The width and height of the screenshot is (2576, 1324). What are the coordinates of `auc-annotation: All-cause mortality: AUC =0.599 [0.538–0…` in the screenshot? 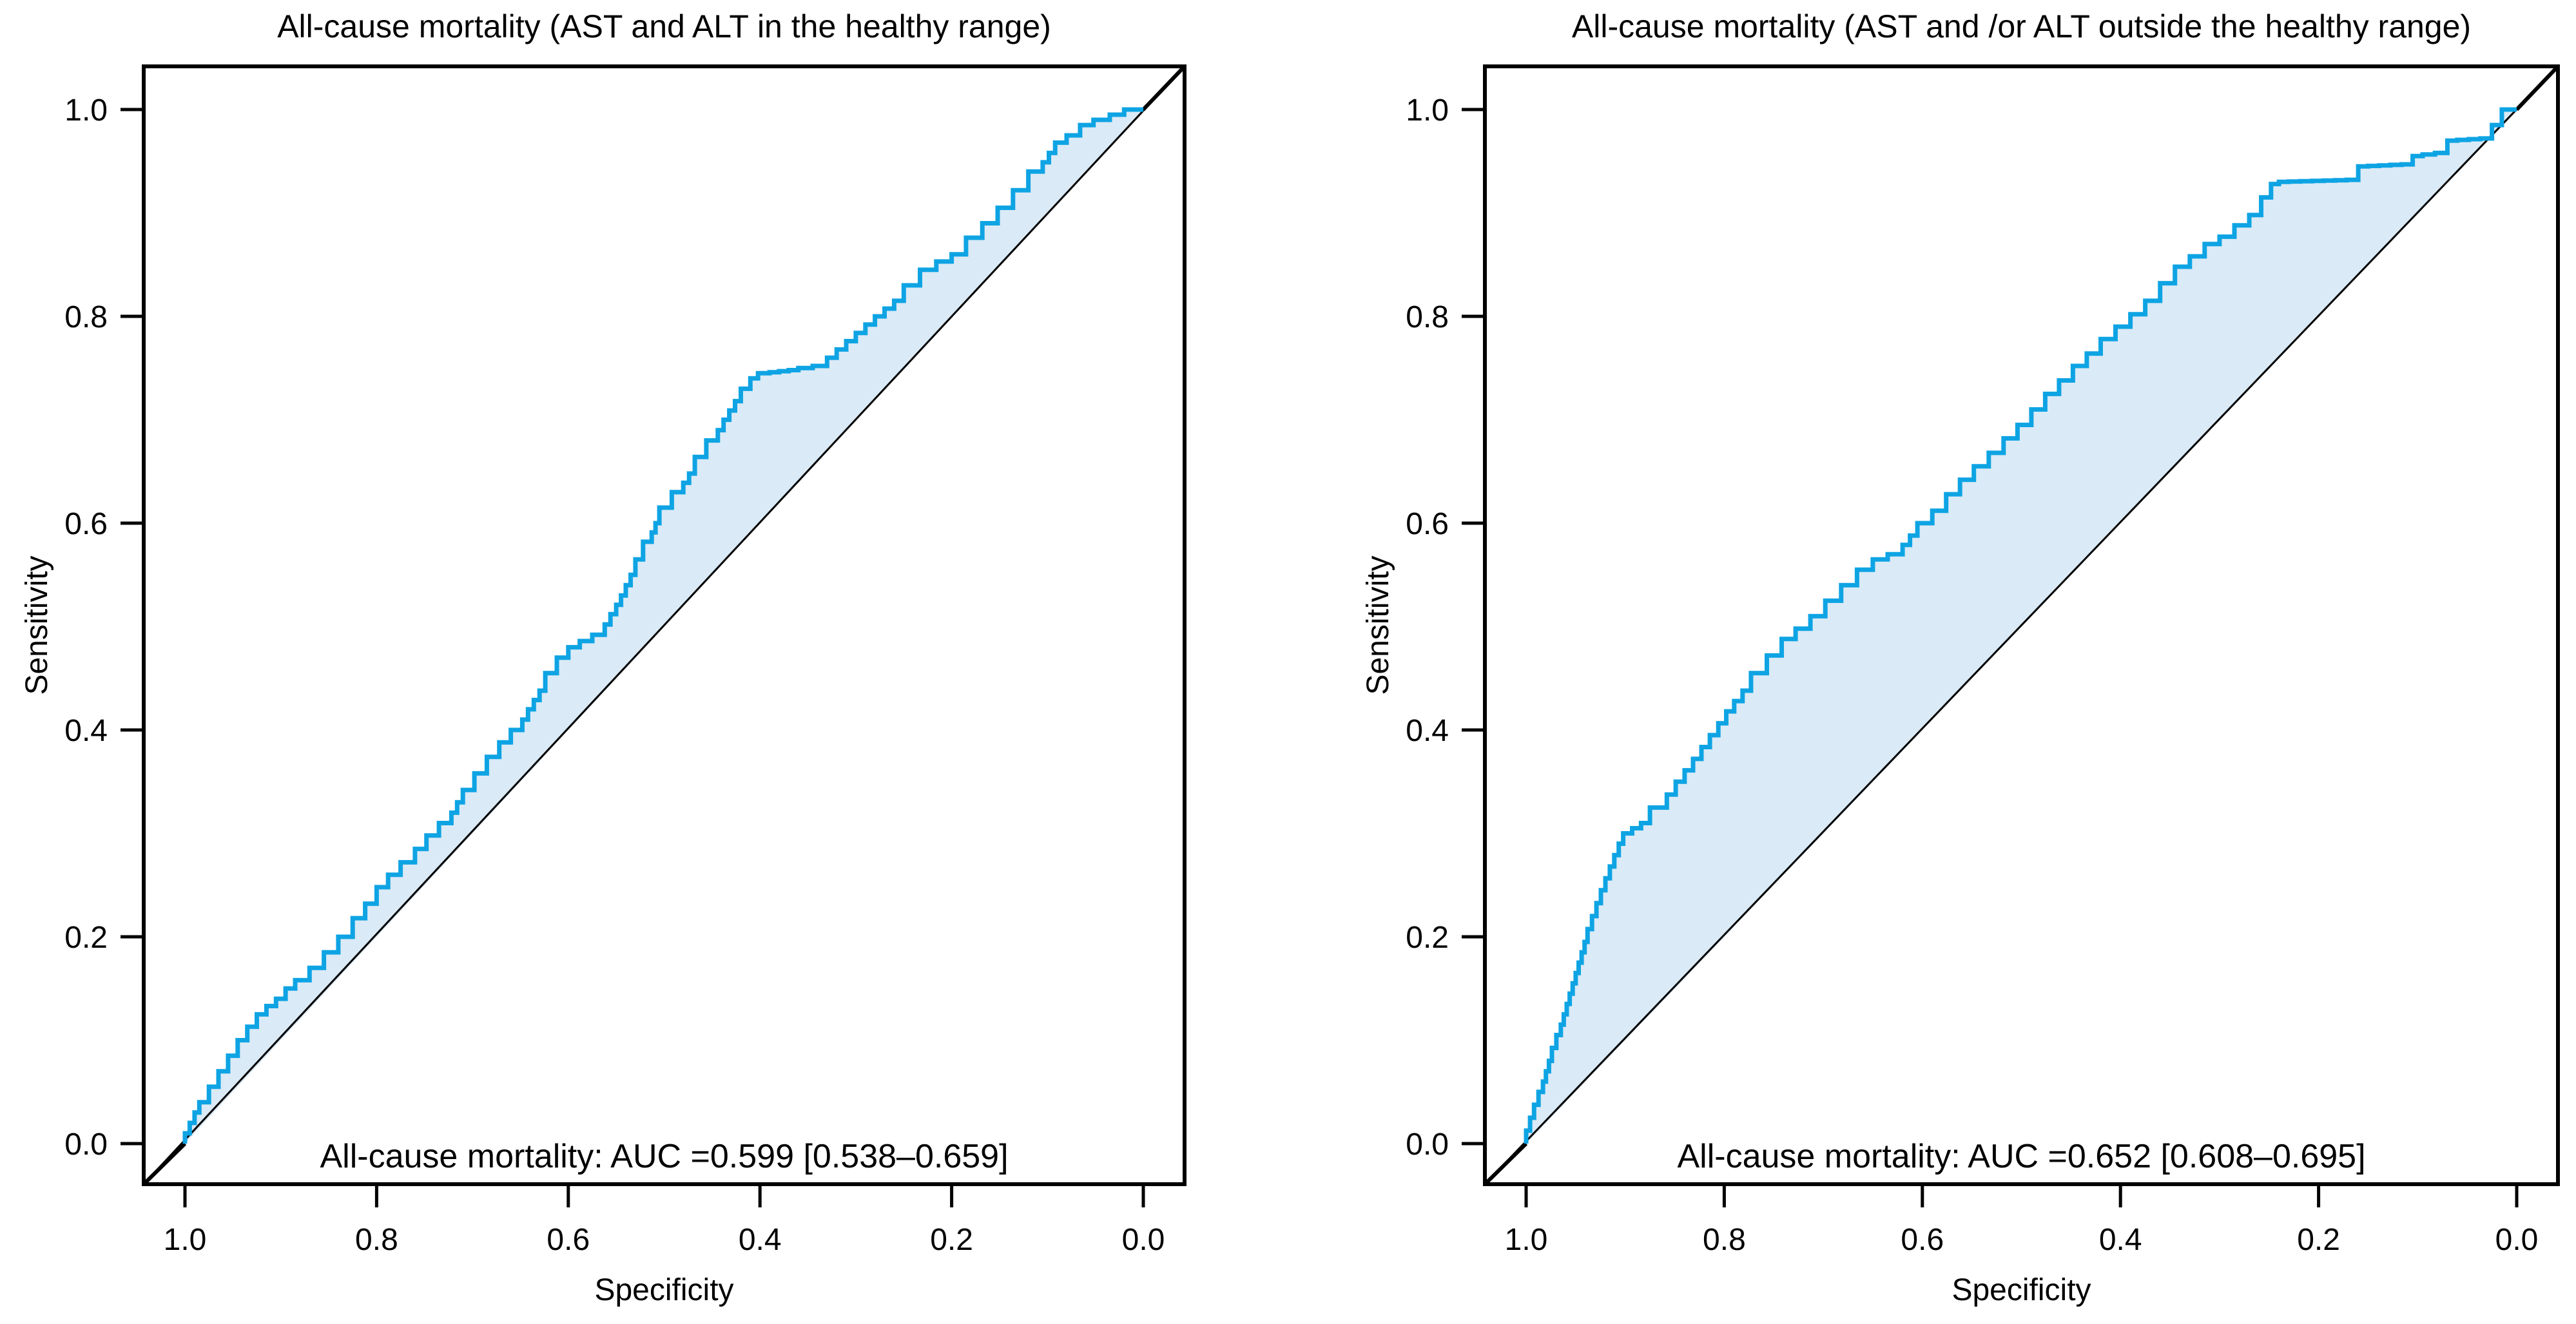 It's located at (664, 1156).